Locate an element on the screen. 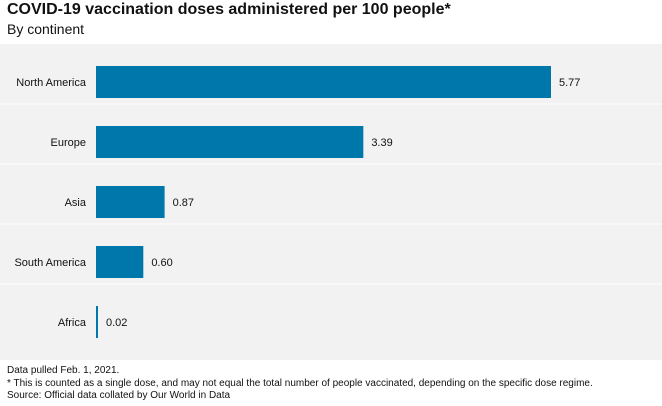 Image resolution: width=662 pixels, height=406 pixels. footer-date-note: Data pulled Feb. 1, 2021. is located at coordinates (63, 370).